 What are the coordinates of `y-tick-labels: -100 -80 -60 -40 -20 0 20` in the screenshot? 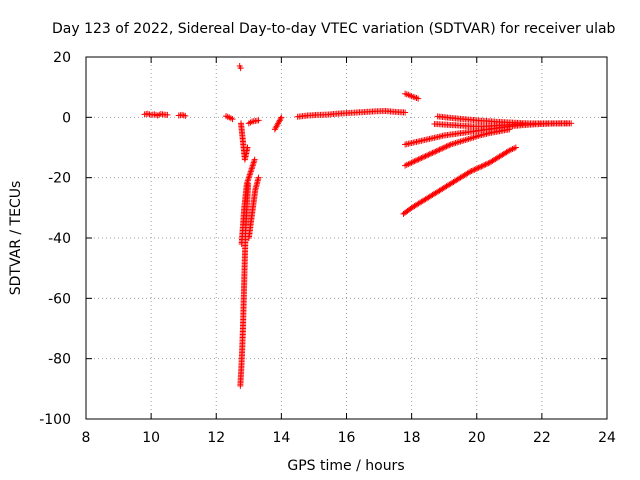 It's located at (55, 239).